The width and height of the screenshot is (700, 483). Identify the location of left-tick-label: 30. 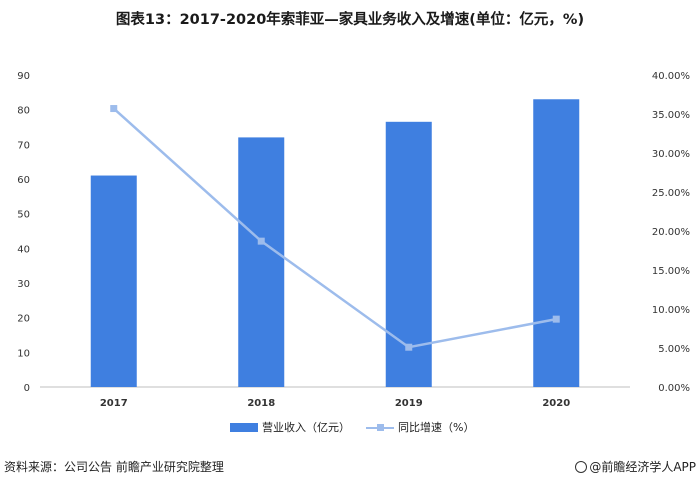
(23, 284).